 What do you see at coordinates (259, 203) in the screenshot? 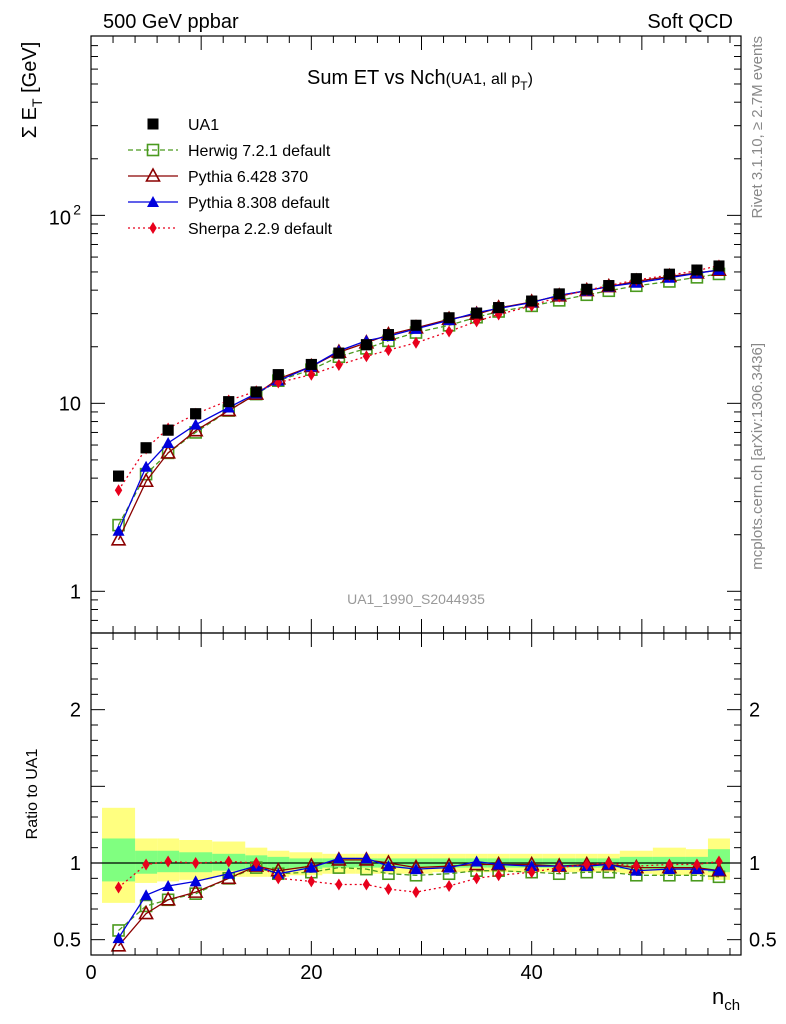
I see `legend-label: Pythia 8.308 default` at bounding box center [259, 203].